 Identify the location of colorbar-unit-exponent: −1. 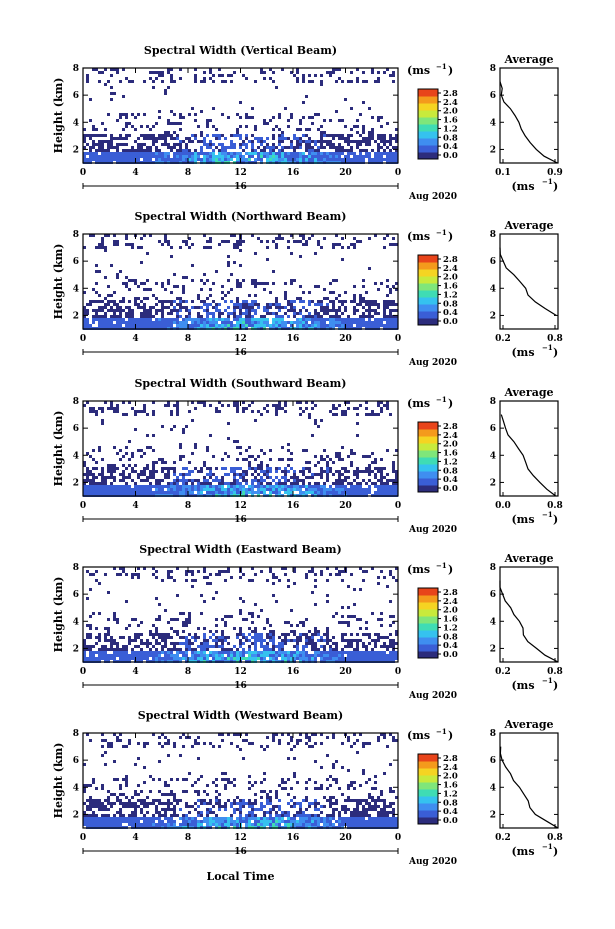
(441, 565).